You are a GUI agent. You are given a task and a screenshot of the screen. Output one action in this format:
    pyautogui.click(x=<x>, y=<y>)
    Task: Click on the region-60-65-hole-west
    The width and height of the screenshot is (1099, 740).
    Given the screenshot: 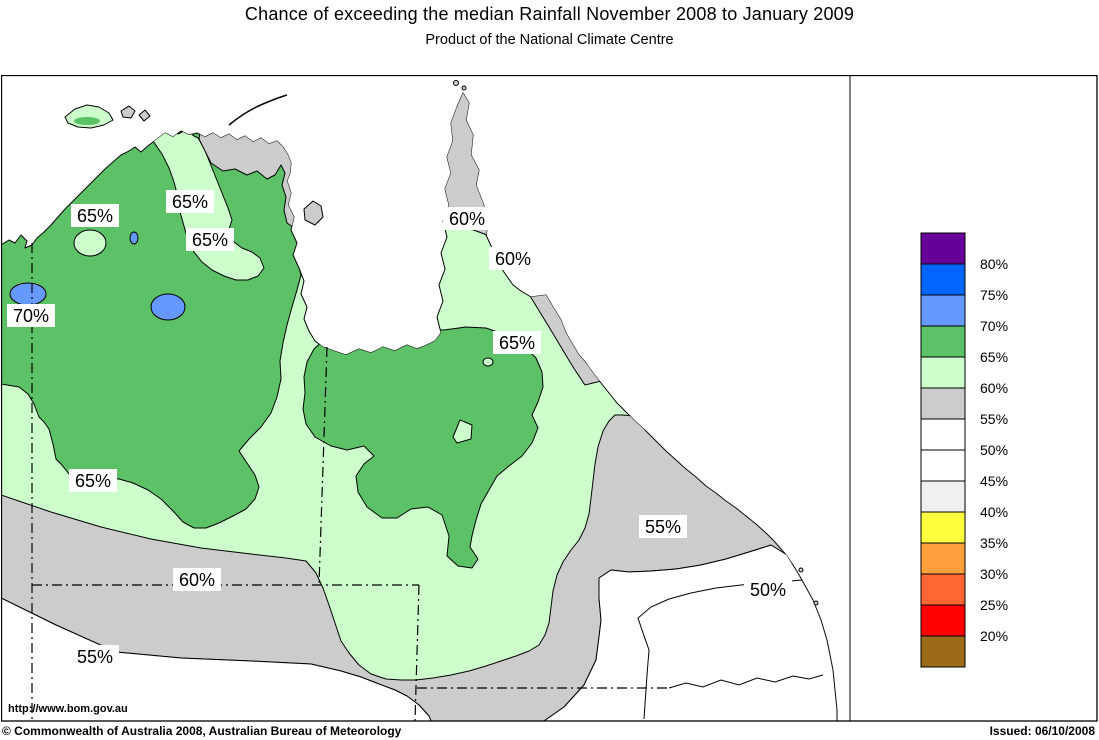 What is the action you would take?
    pyautogui.click(x=90, y=243)
    